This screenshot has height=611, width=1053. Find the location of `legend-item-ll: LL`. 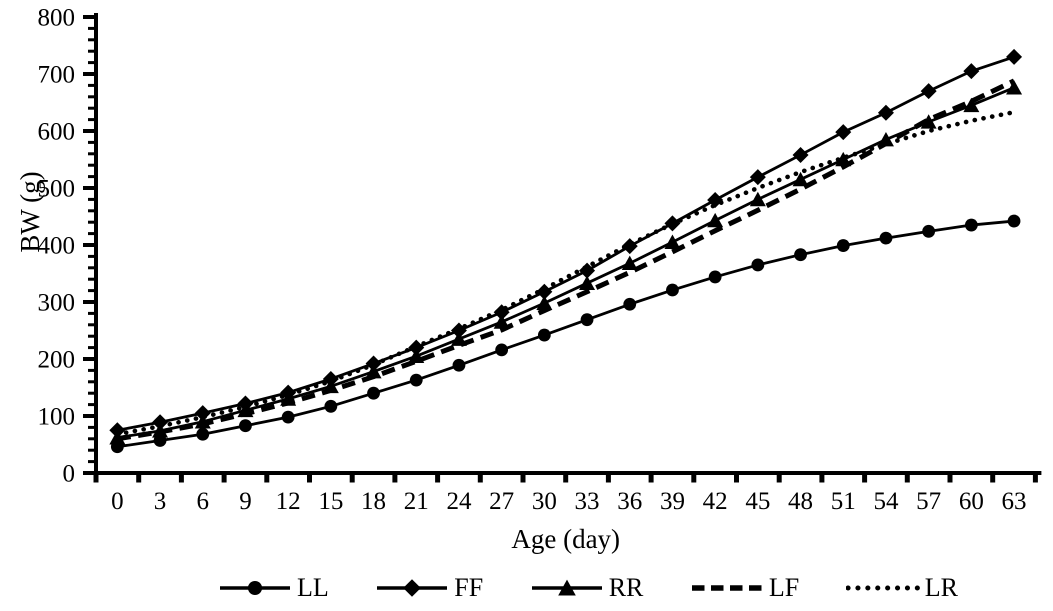

legend-item-ll: LL is located at coordinates (273, 588).